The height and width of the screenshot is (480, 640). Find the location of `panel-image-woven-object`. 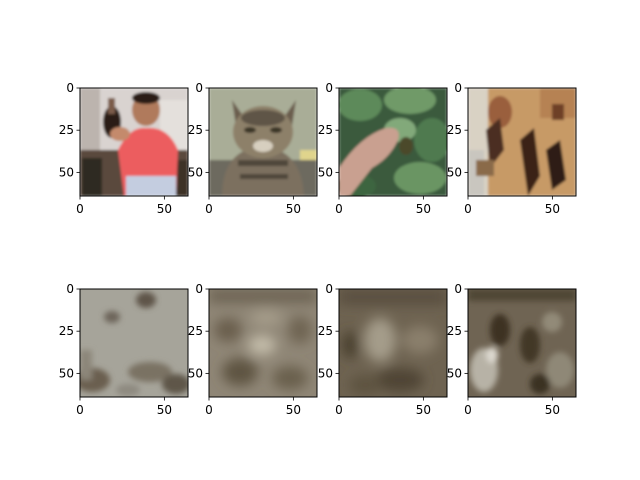

panel-image-woven-object is located at coordinates (522, 142).